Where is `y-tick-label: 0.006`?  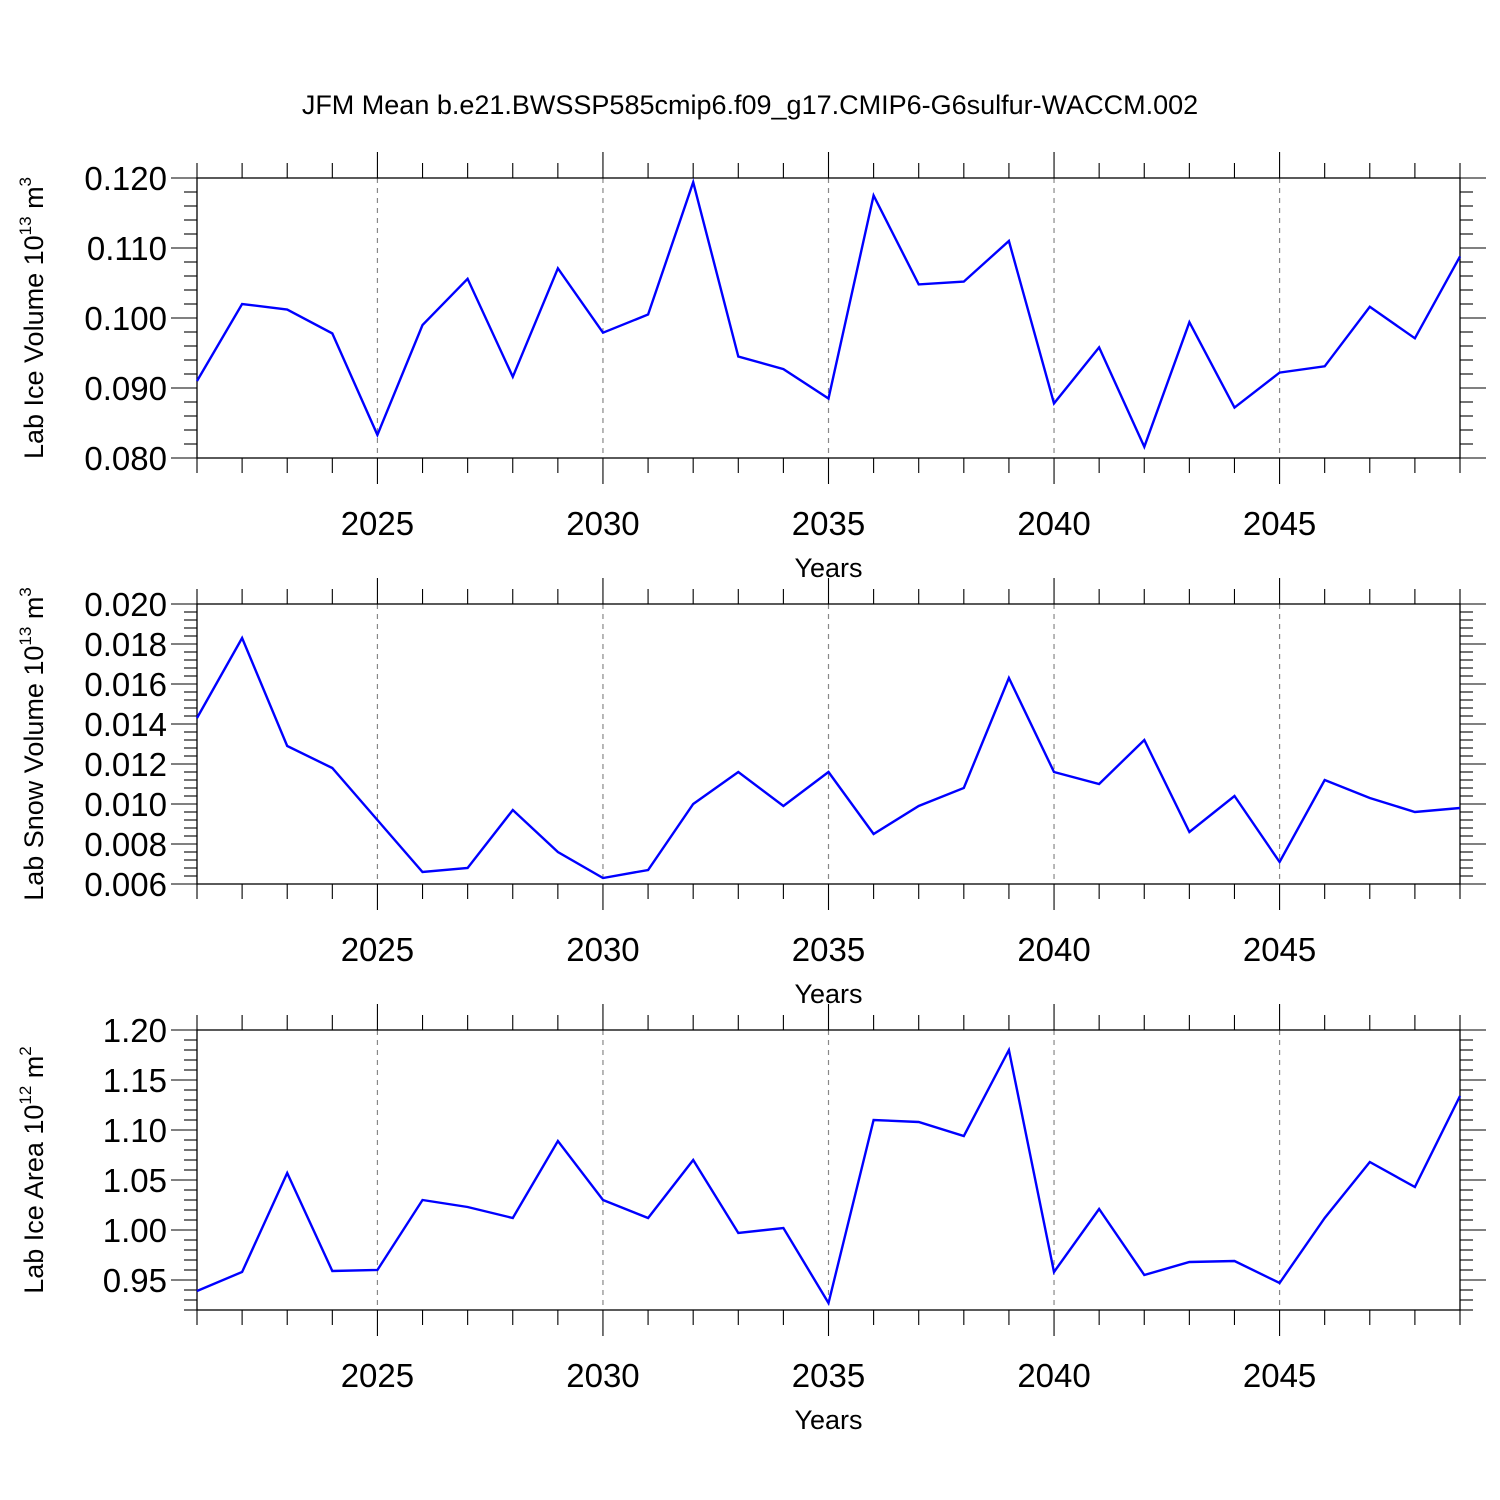
y-tick-label: 0.006 is located at coordinates (125, 884).